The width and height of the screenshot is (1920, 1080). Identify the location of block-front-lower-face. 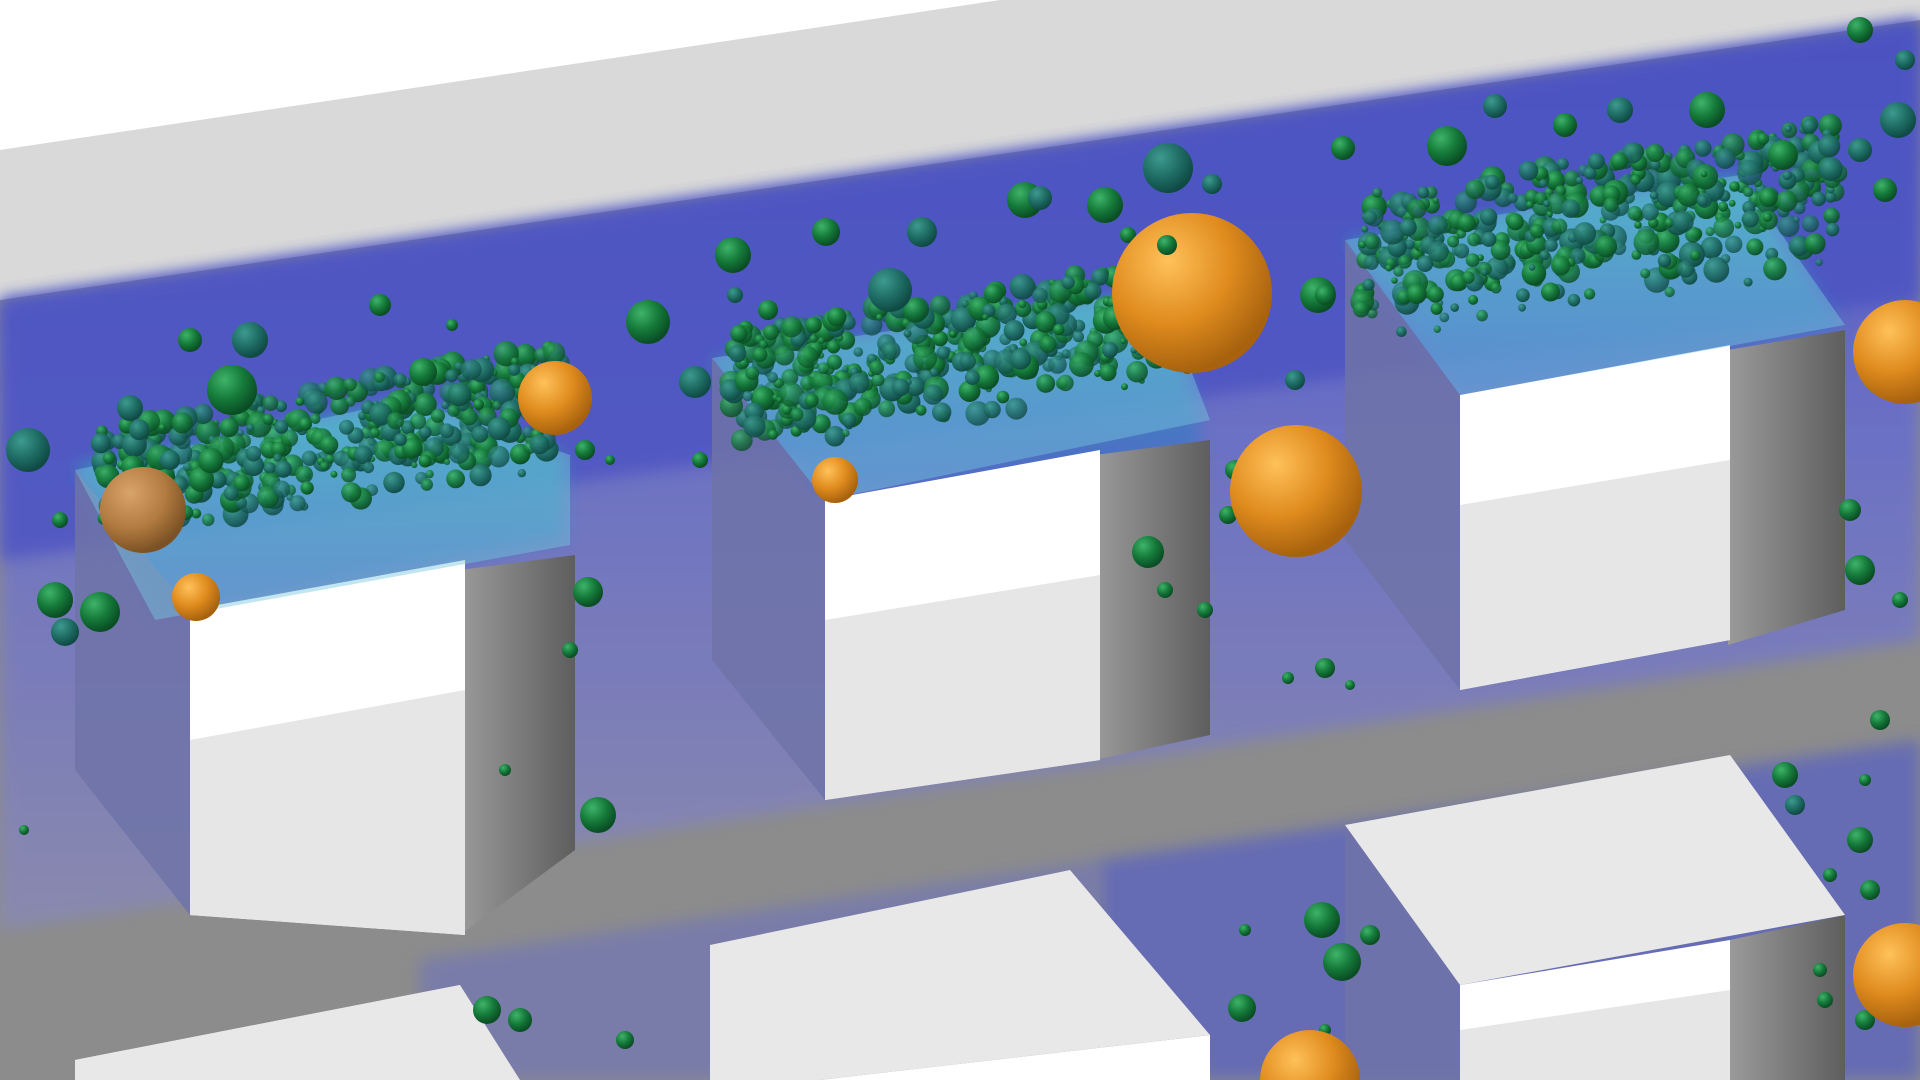
(1595, 575).